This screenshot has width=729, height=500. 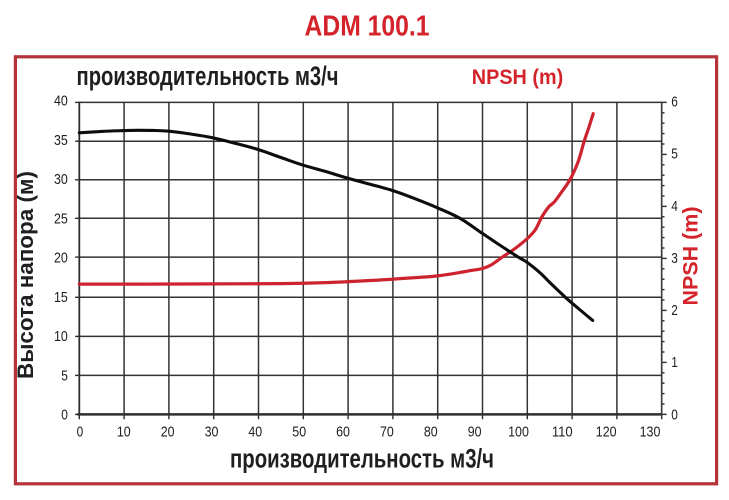 What do you see at coordinates (431, 431) in the screenshot?
I see `svg-text: 80` at bounding box center [431, 431].